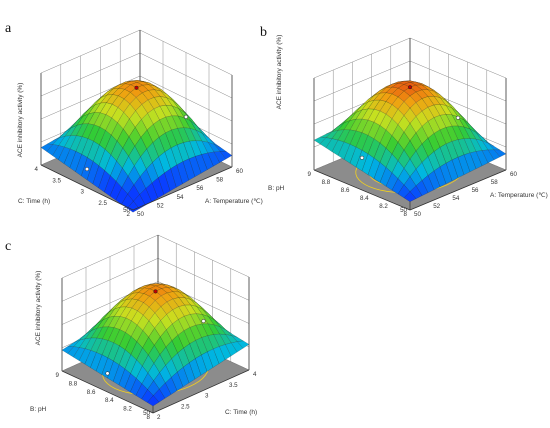 This screenshot has height=428, width=550. I want to click on y-tick-label: 3.5, so click(56, 180).